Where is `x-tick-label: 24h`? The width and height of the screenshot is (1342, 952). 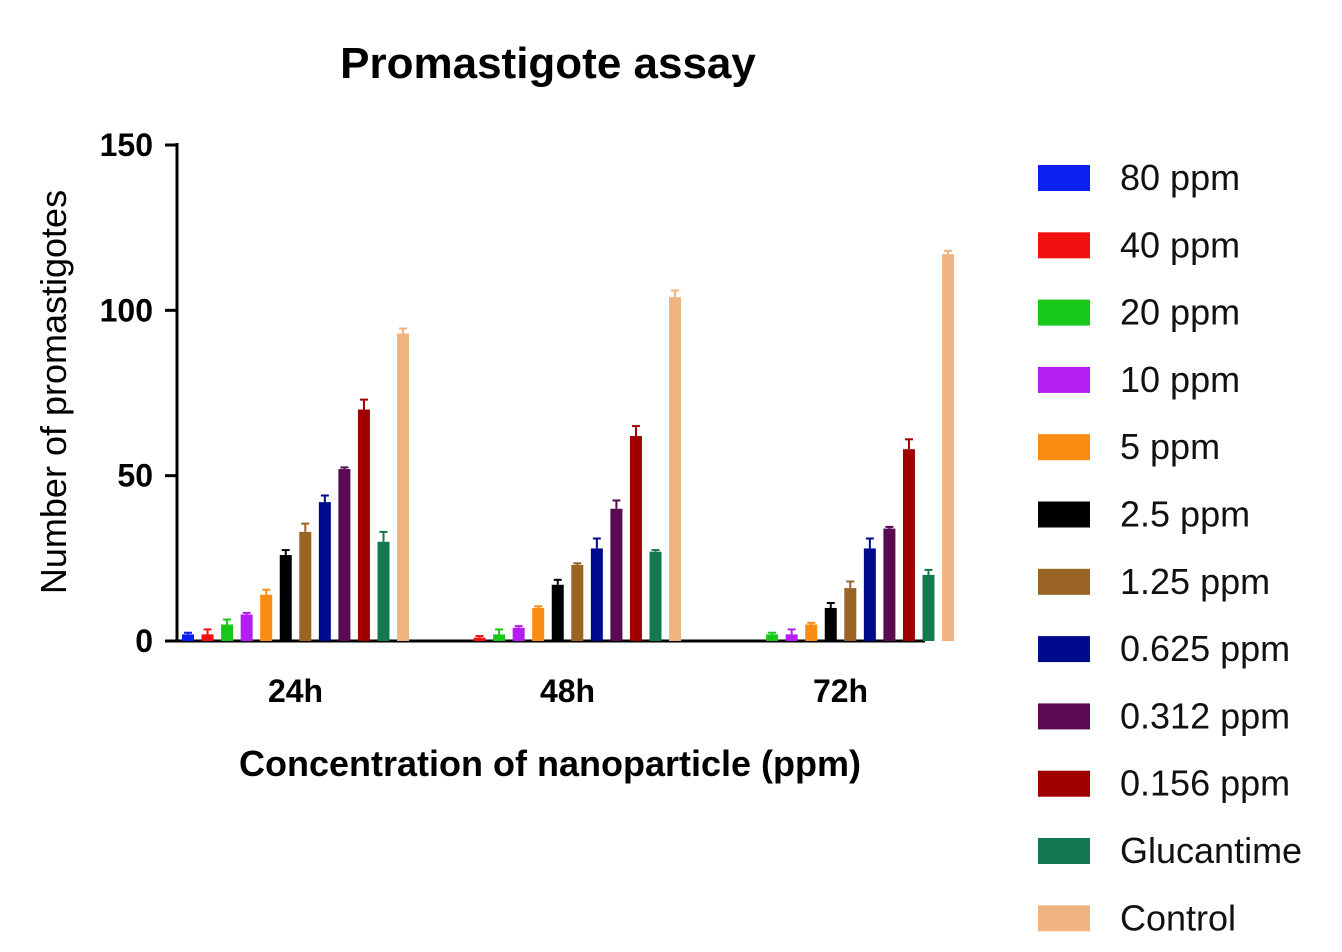 x-tick-label: 24h is located at coordinates (295, 691).